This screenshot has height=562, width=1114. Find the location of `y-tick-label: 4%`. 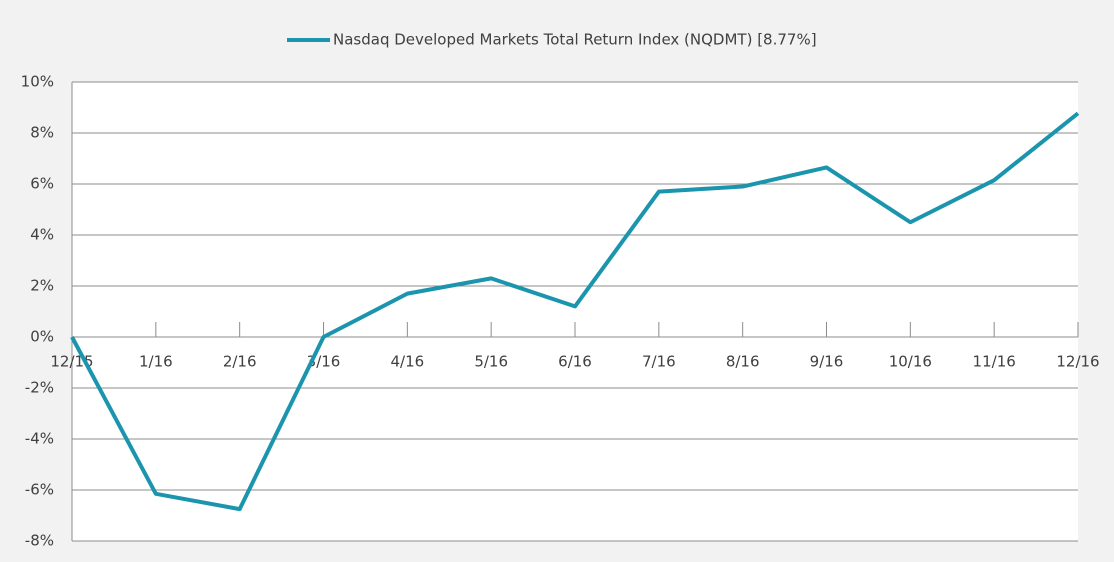

y-tick-label: 4% is located at coordinates (42, 235).